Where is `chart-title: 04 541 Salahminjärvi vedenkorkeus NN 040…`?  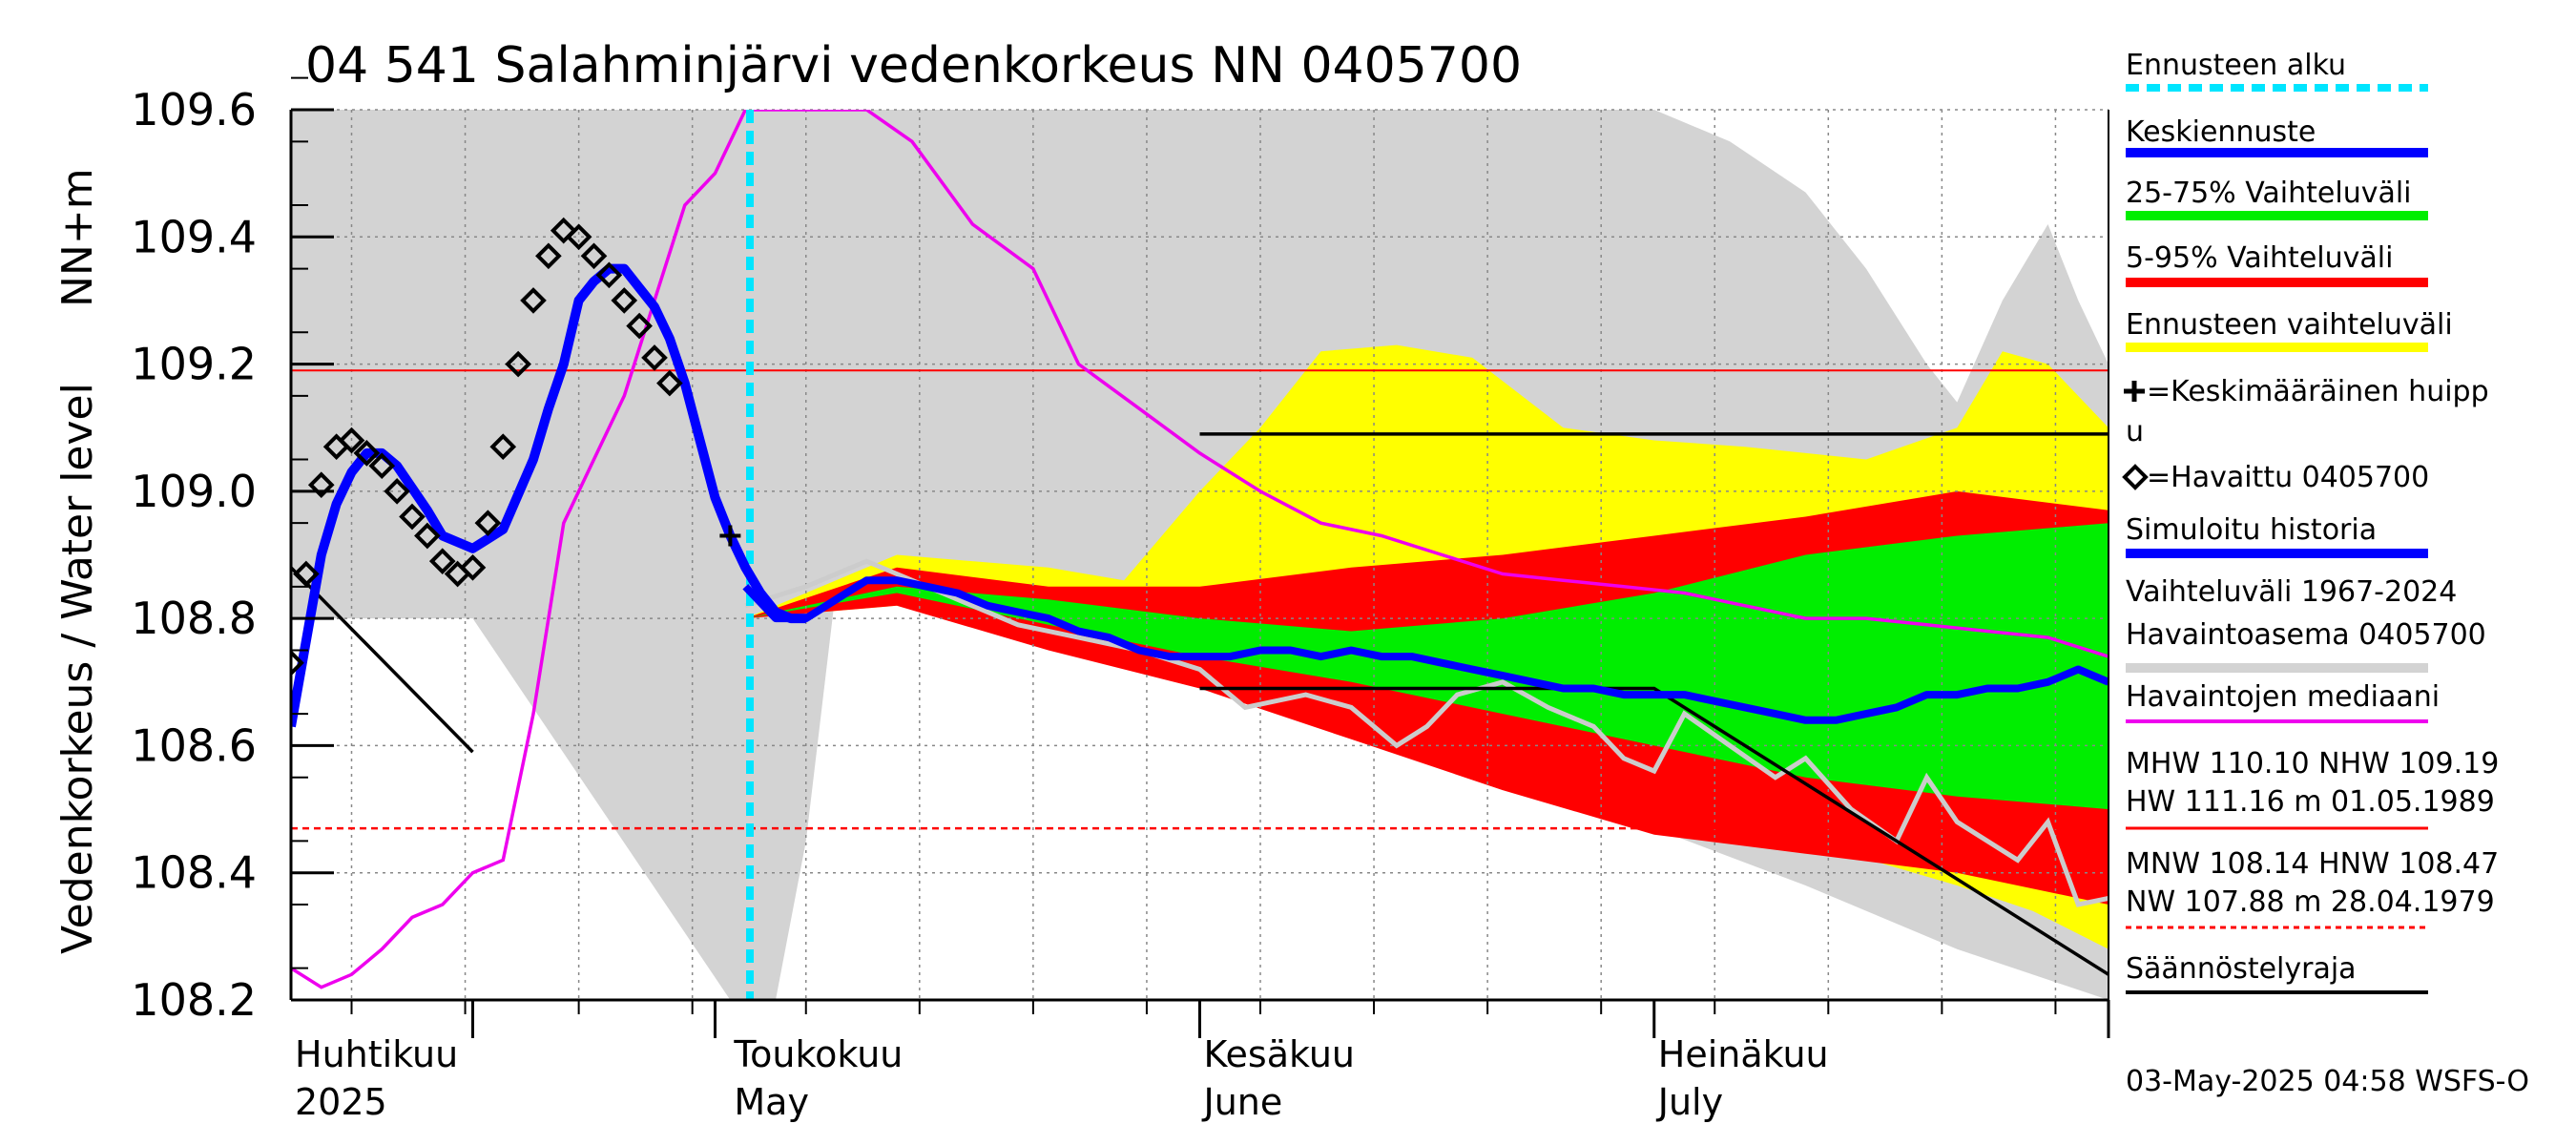 chart-title: 04 541 Salahminjärvi vedenkorkeus NN 040… is located at coordinates (913, 66).